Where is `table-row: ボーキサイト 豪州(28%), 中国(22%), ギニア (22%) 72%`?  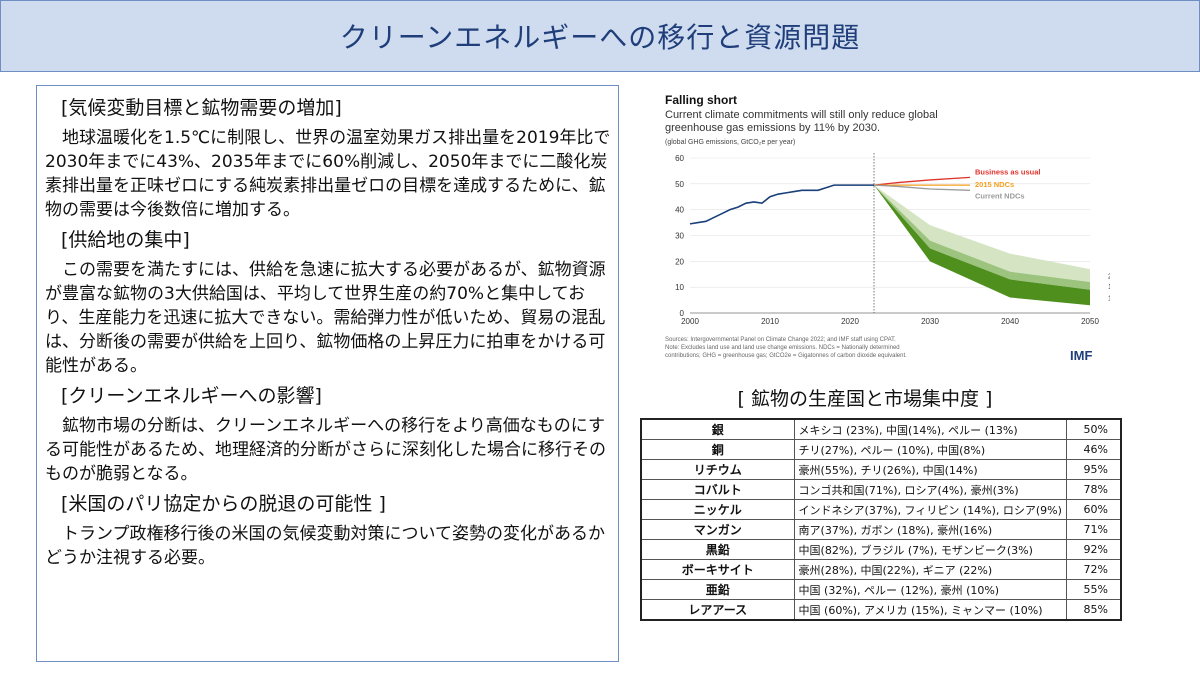
table-row: ボーキサイト 豪州(28%), 中国(22%), ギニア (22%) 72% is located at coordinates (881, 569).